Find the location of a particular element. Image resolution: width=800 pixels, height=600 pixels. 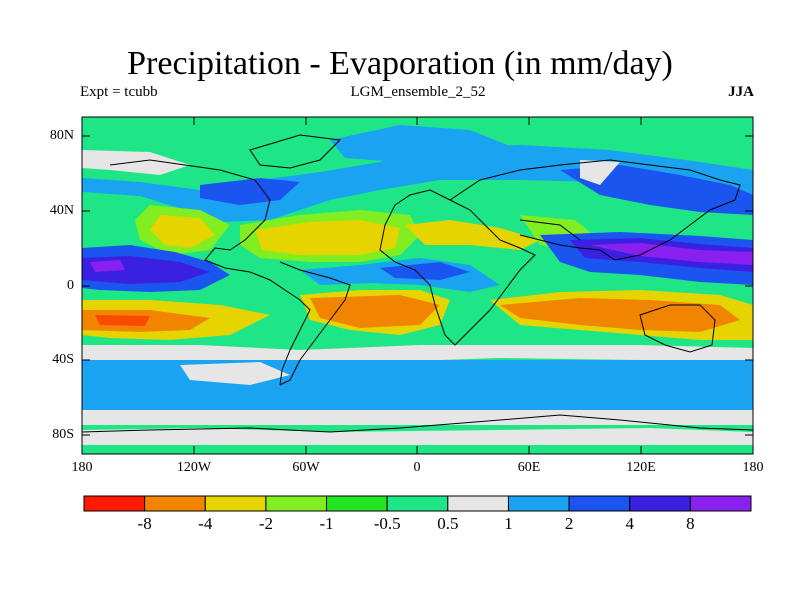

map-title: Precipitation - Evaporation (in mm/day) is located at coordinates (400, 63).